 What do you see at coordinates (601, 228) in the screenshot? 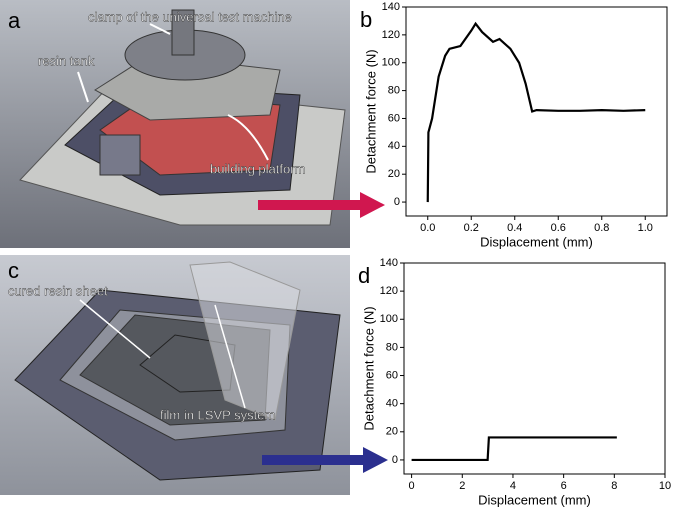
I see `x-tick-label: 0.8` at bounding box center [601, 228].